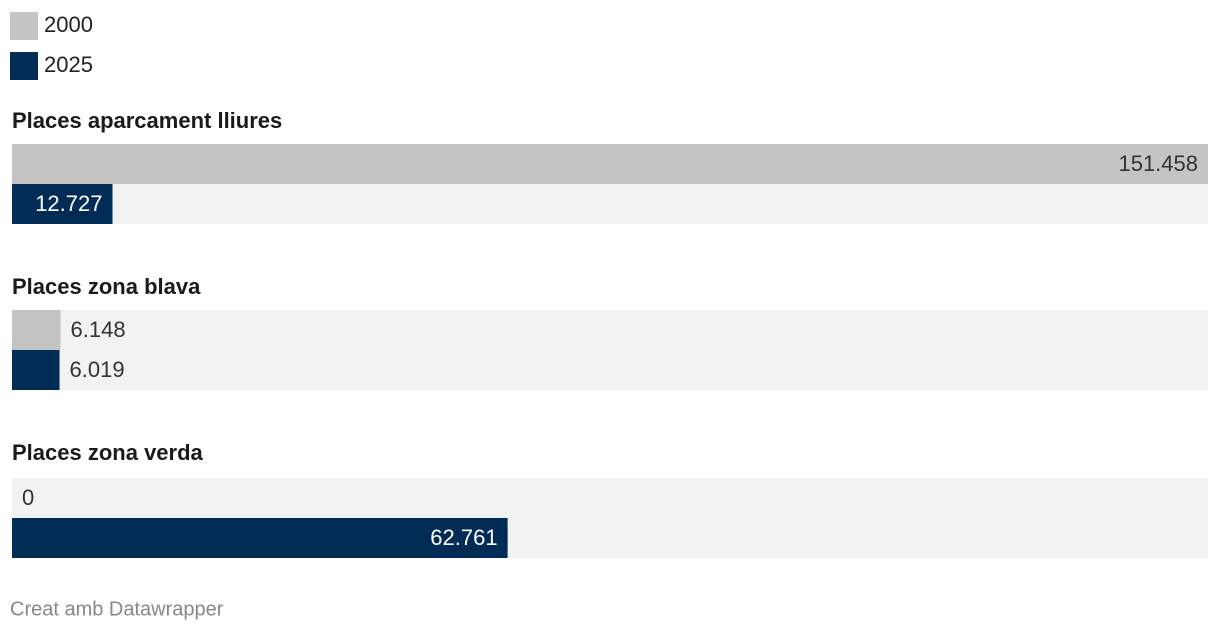  What do you see at coordinates (108, 452) in the screenshot?
I see `category-label: Places zona verda` at bounding box center [108, 452].